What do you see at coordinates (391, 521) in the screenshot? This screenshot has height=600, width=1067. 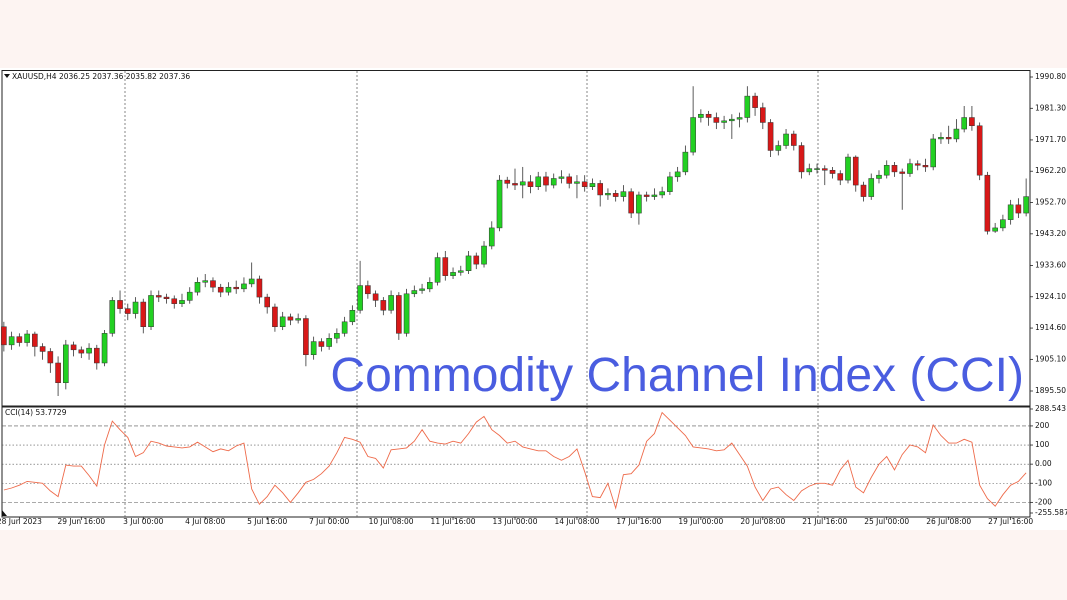 I see `x-tick-label: 10 Jul 08:00` at bounding box center [391, 521].